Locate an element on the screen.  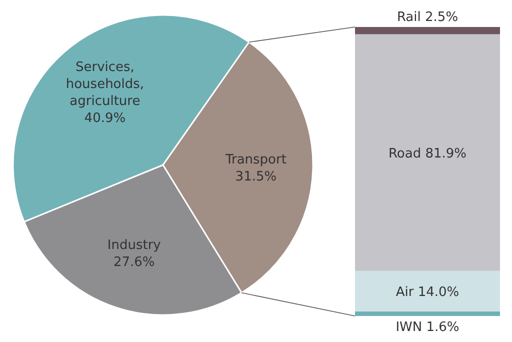
series-label: Road is located at coordinates (407, 154).